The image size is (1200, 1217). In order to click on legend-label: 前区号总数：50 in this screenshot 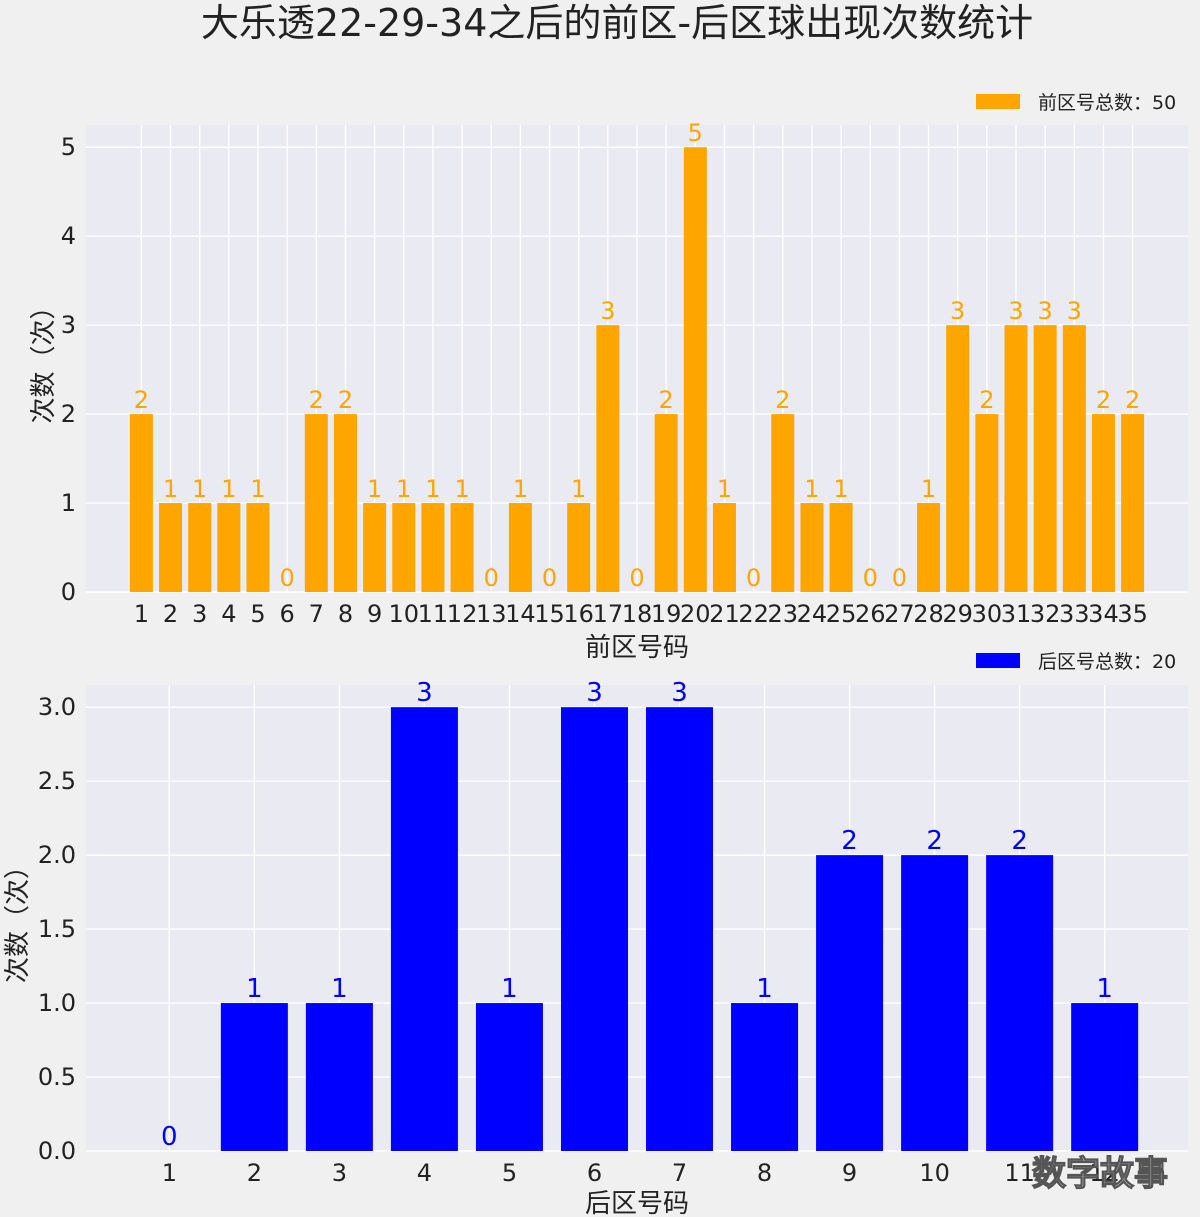, I will do `click(1107, 103)`.